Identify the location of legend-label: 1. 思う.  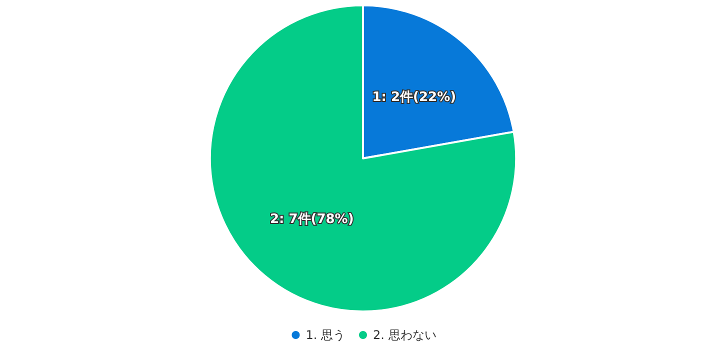
(325, 335).